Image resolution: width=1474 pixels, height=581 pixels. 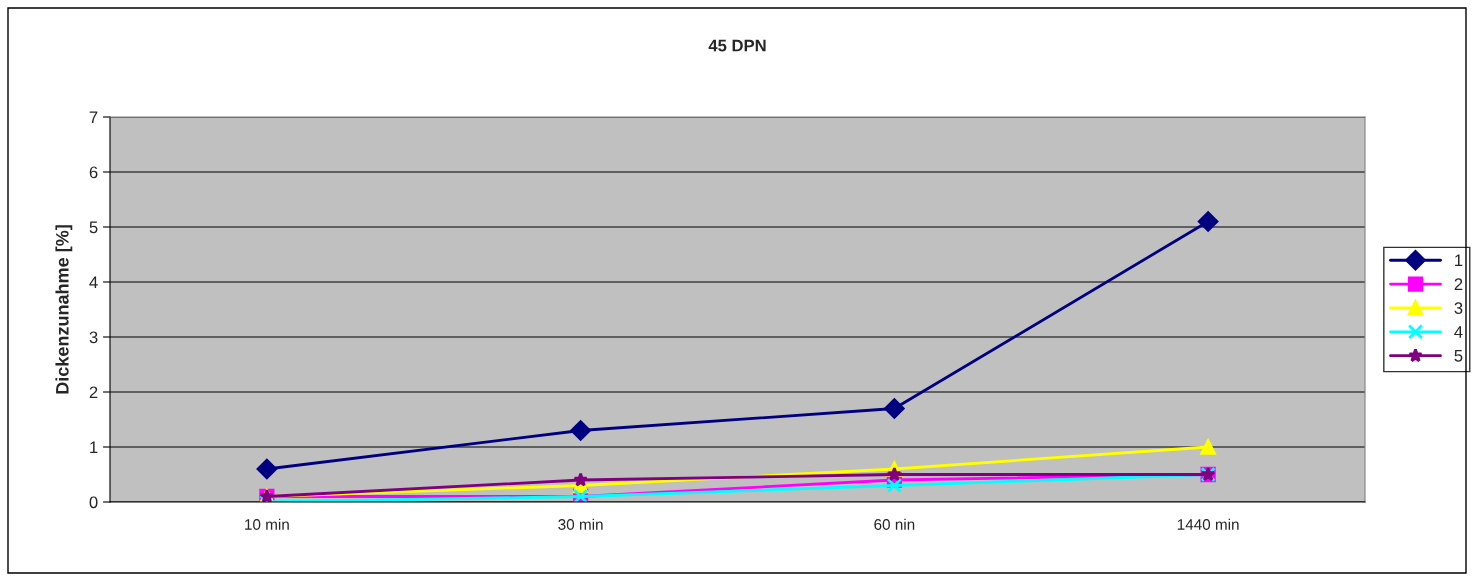 What do you see at coordinates (894, 524) in the screenshot?
I see `x-tick-label: 60 nin` at bounding box center [894, 524].